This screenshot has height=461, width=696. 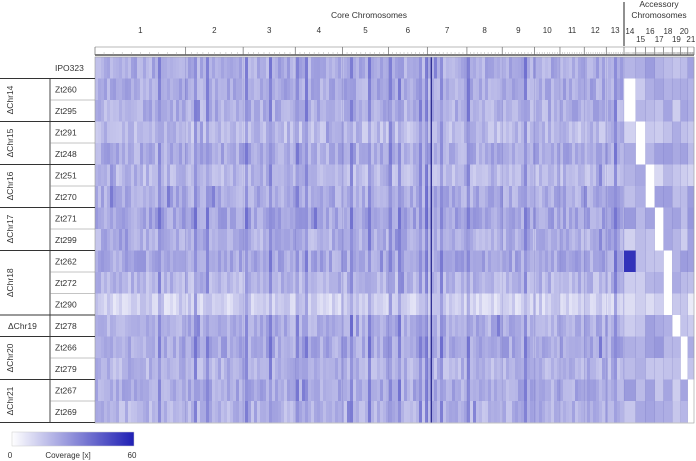 I want to click on sample-label: Zt271, so click(x=66, y=218).